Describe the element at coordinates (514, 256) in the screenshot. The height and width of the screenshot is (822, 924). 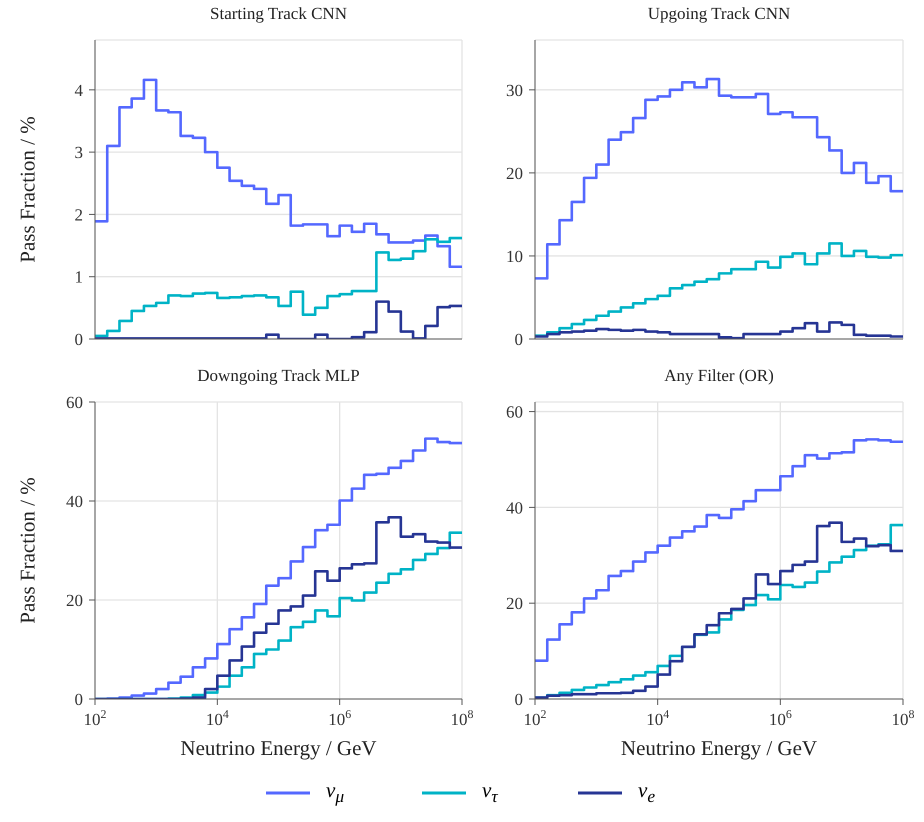
I see `y-tick-label: 10` at that location.